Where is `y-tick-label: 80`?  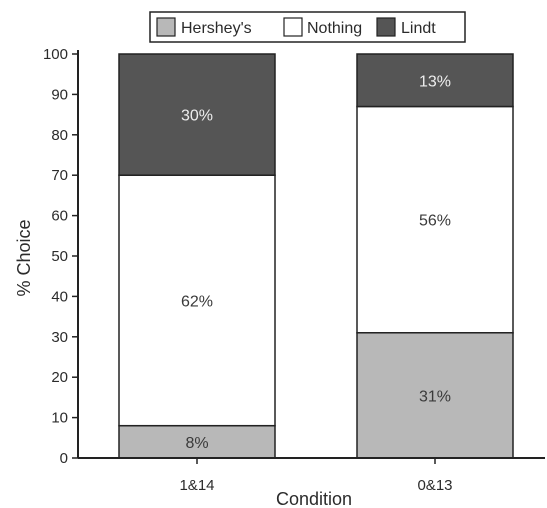 y-tick-label: 80 is located at coordinates (59, 135).